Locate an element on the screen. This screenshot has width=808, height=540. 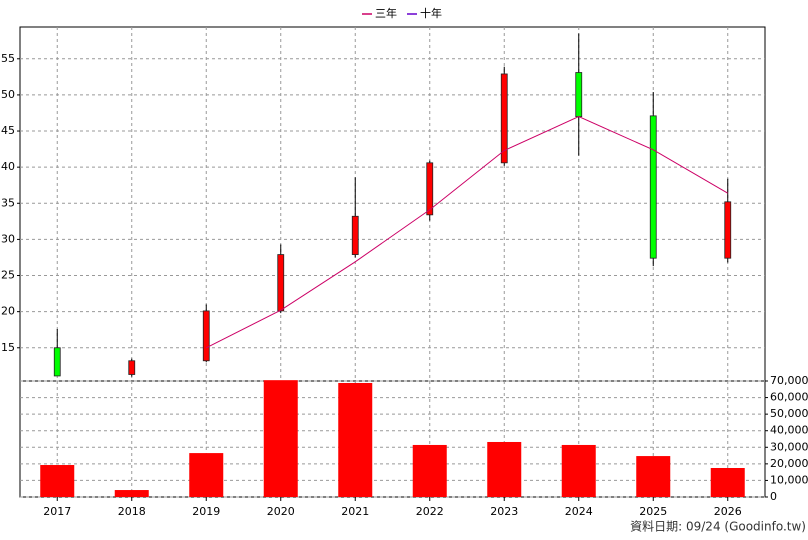
x-tick-label: 2018 is located at coordinates (132, 511).